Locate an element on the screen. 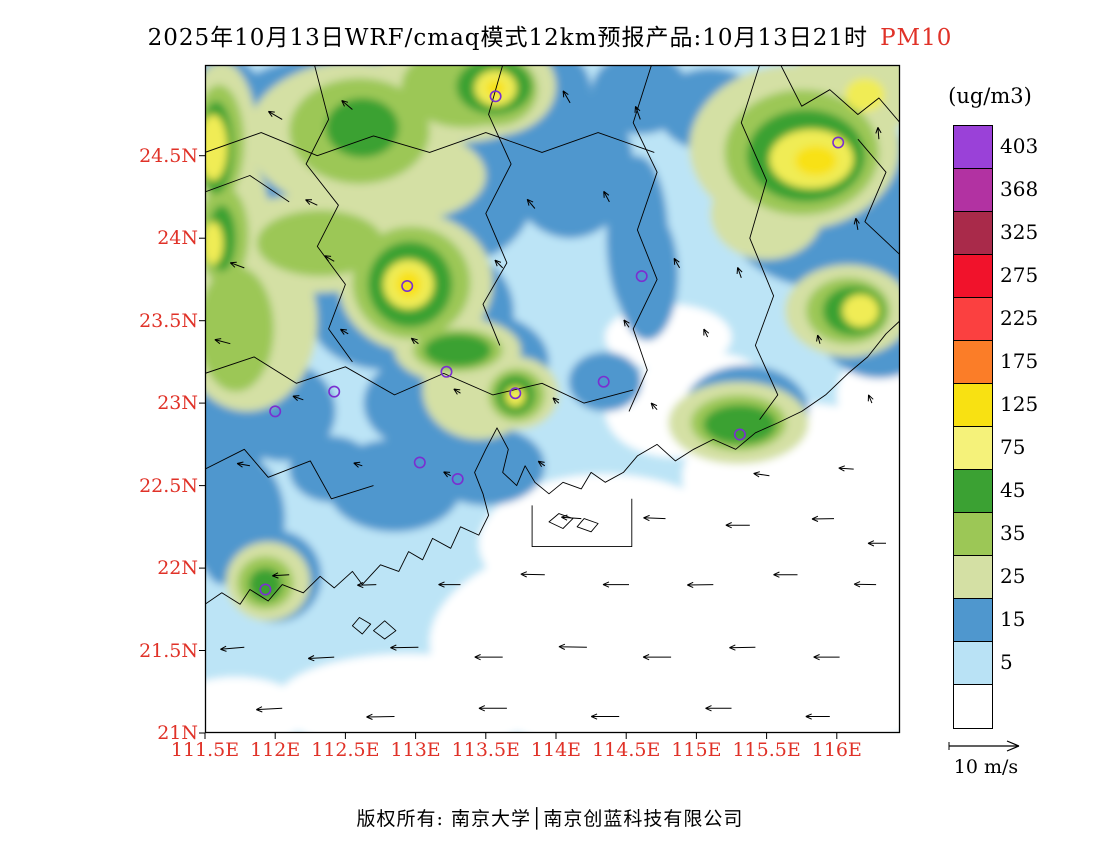  wind-scale-reference: 10 m/s is located at coordinates (990, 761).